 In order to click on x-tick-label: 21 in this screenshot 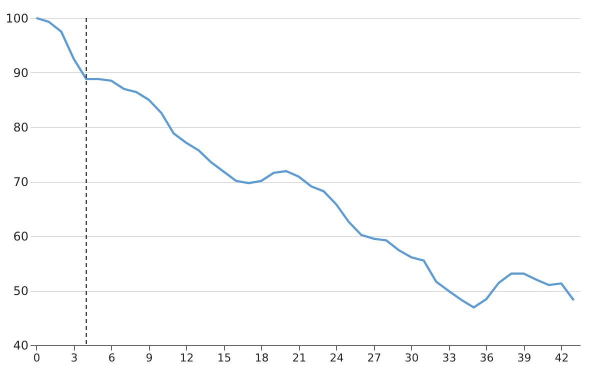, I will do `click(299, 358)`.